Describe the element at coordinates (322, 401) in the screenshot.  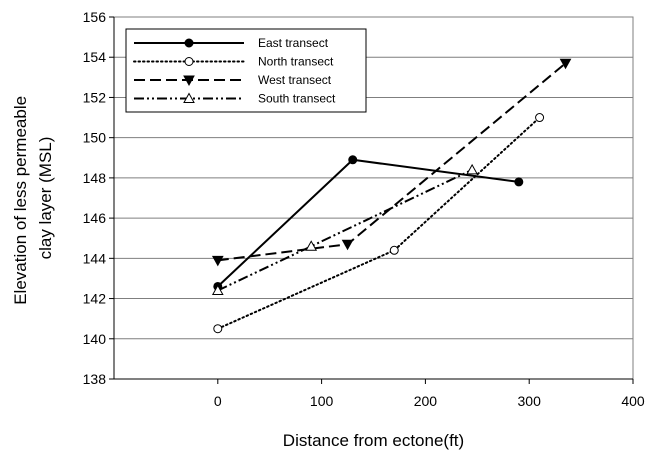
I see `x-tick-label-100: 100` at that location.